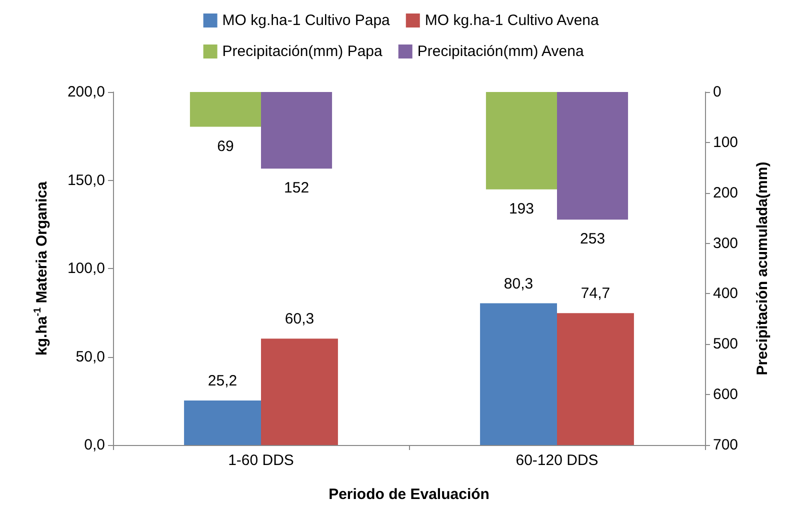 The width and height of the screenshot is (803, 525). What do you see at coordinates (94, 445) in the screenshot?
I see `y-tick-label: 0,0` at bounding box center [94, 445].